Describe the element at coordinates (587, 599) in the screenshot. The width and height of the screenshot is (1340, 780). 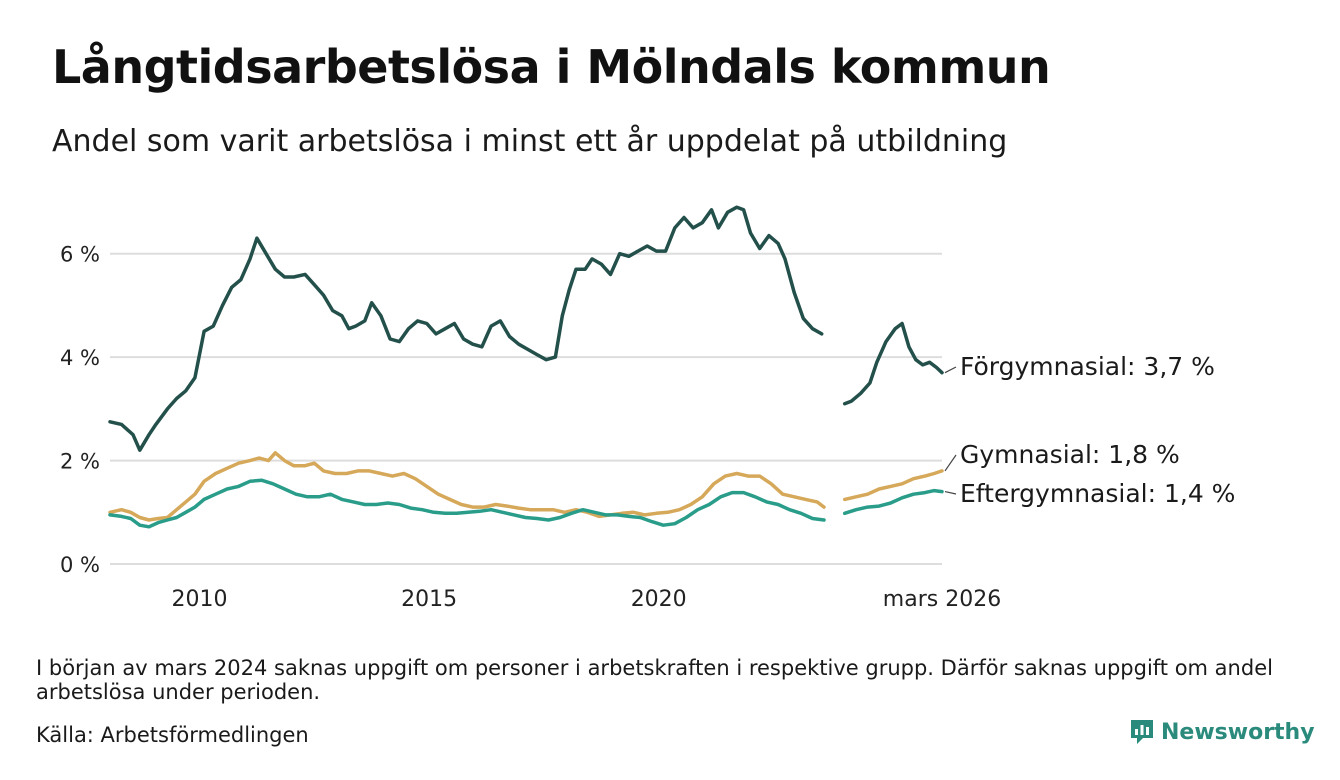
I see `x-axis: 2010 2015 2020 mars 2026` at that location.